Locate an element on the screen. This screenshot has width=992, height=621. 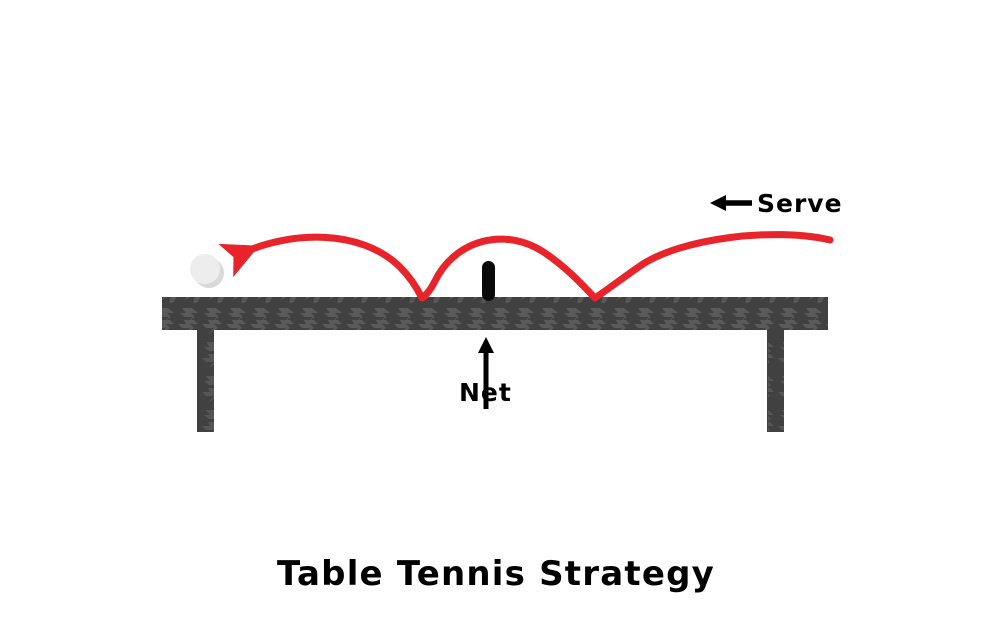
serve-label: Serve is located at coordinates (800, 203).